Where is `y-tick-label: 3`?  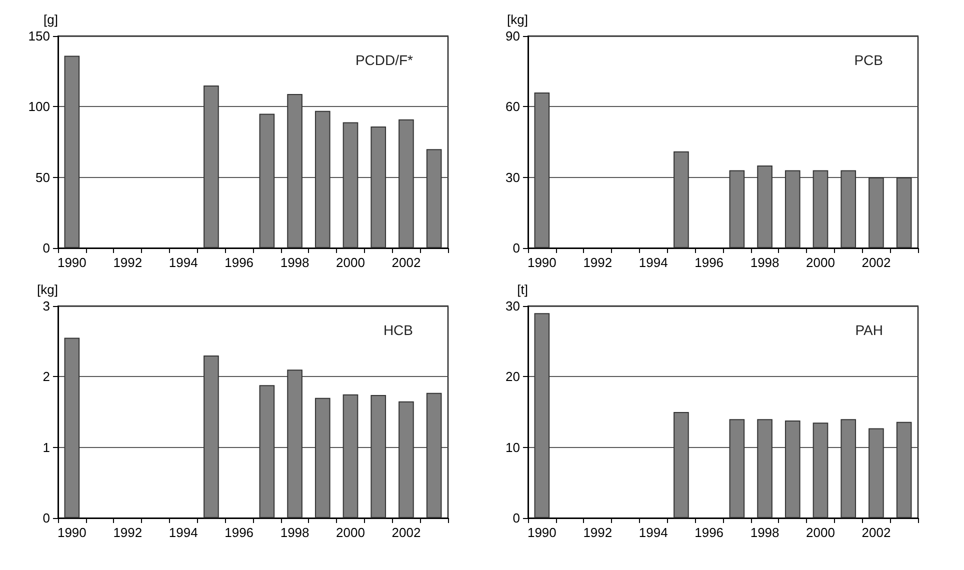 y-tick-label: 3 is located at coordinates (46, 306).